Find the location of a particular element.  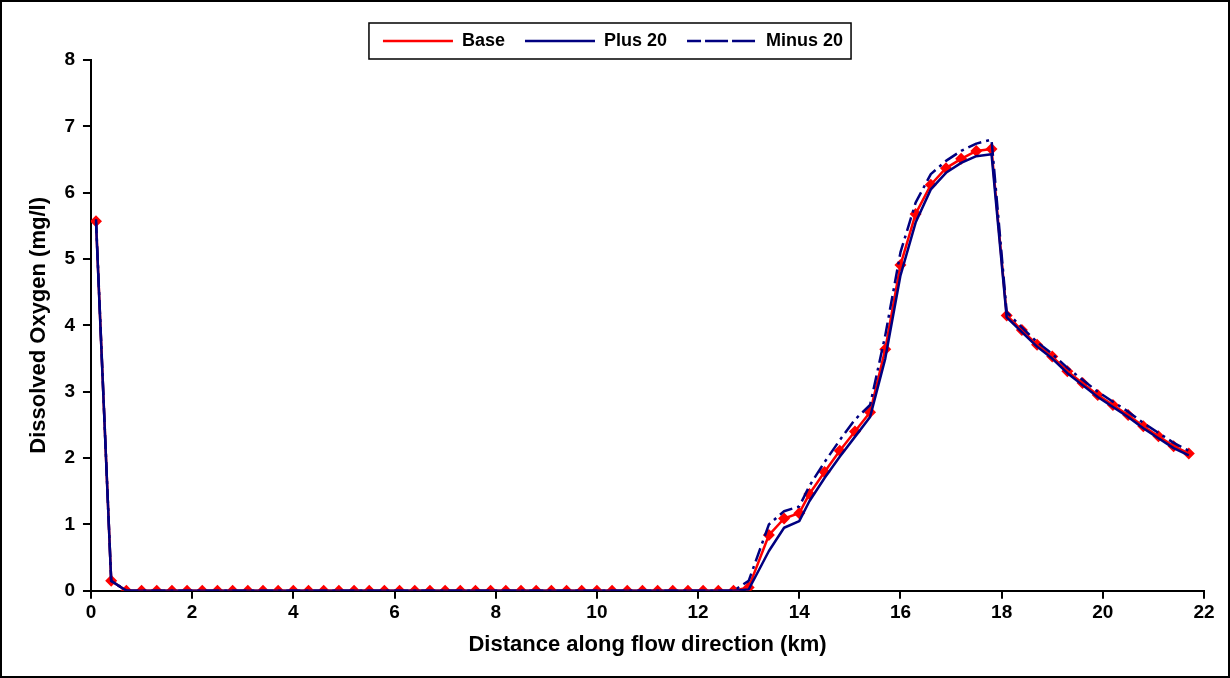

x-tick-label: 0 is located at coordinates (91, 612).